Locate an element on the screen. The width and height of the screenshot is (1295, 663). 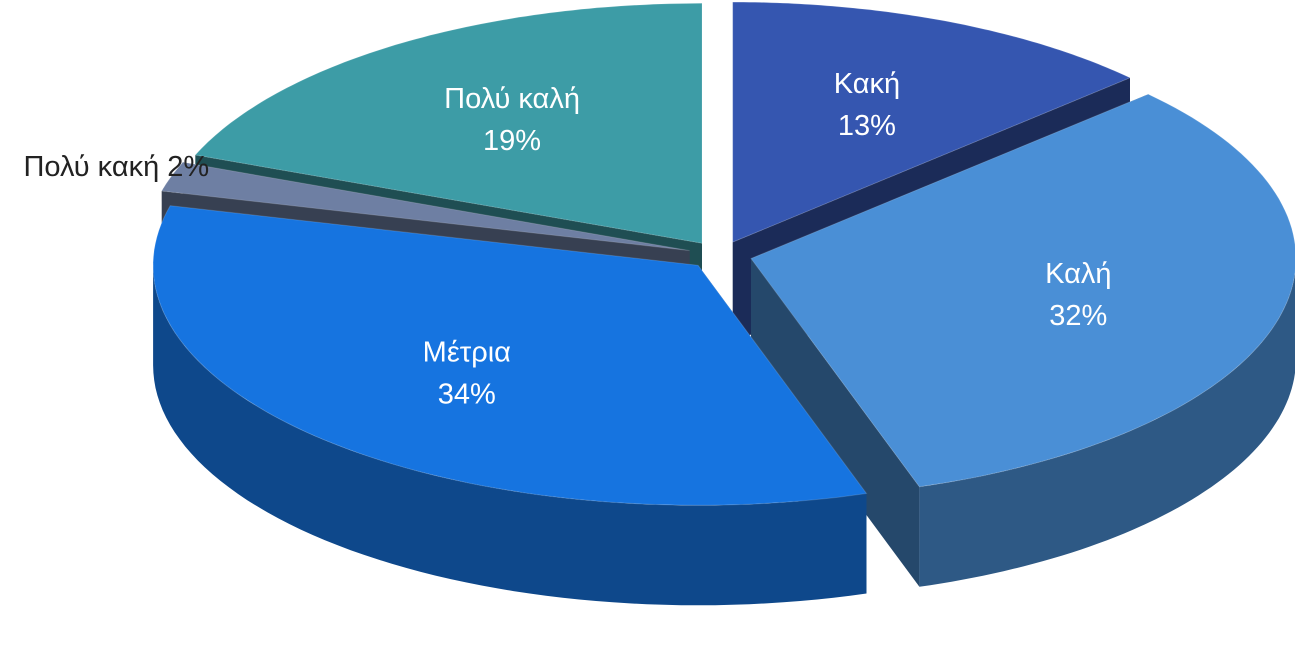
value-label: 13% is located at coordinates (867, 126).